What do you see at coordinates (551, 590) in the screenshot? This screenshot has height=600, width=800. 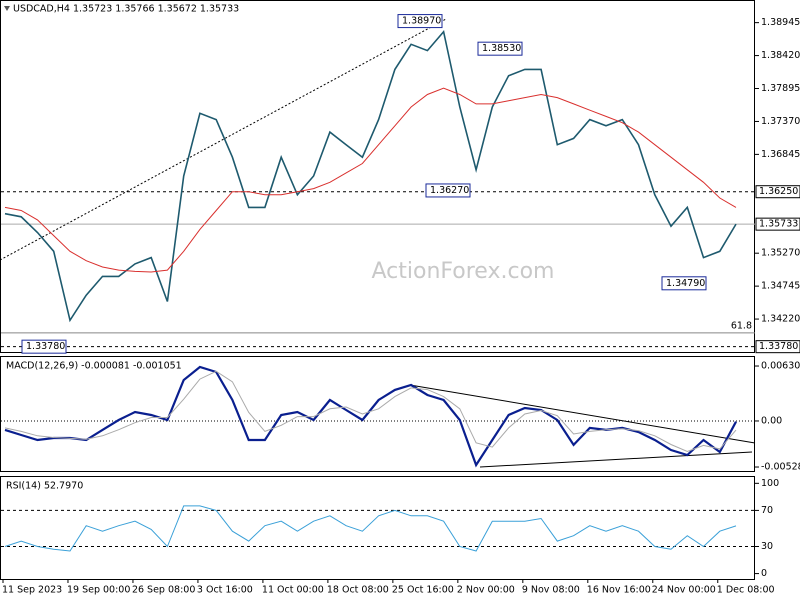 I see `x-tick-label: 9 Nov 08:00` at bounding box center [551, 590].